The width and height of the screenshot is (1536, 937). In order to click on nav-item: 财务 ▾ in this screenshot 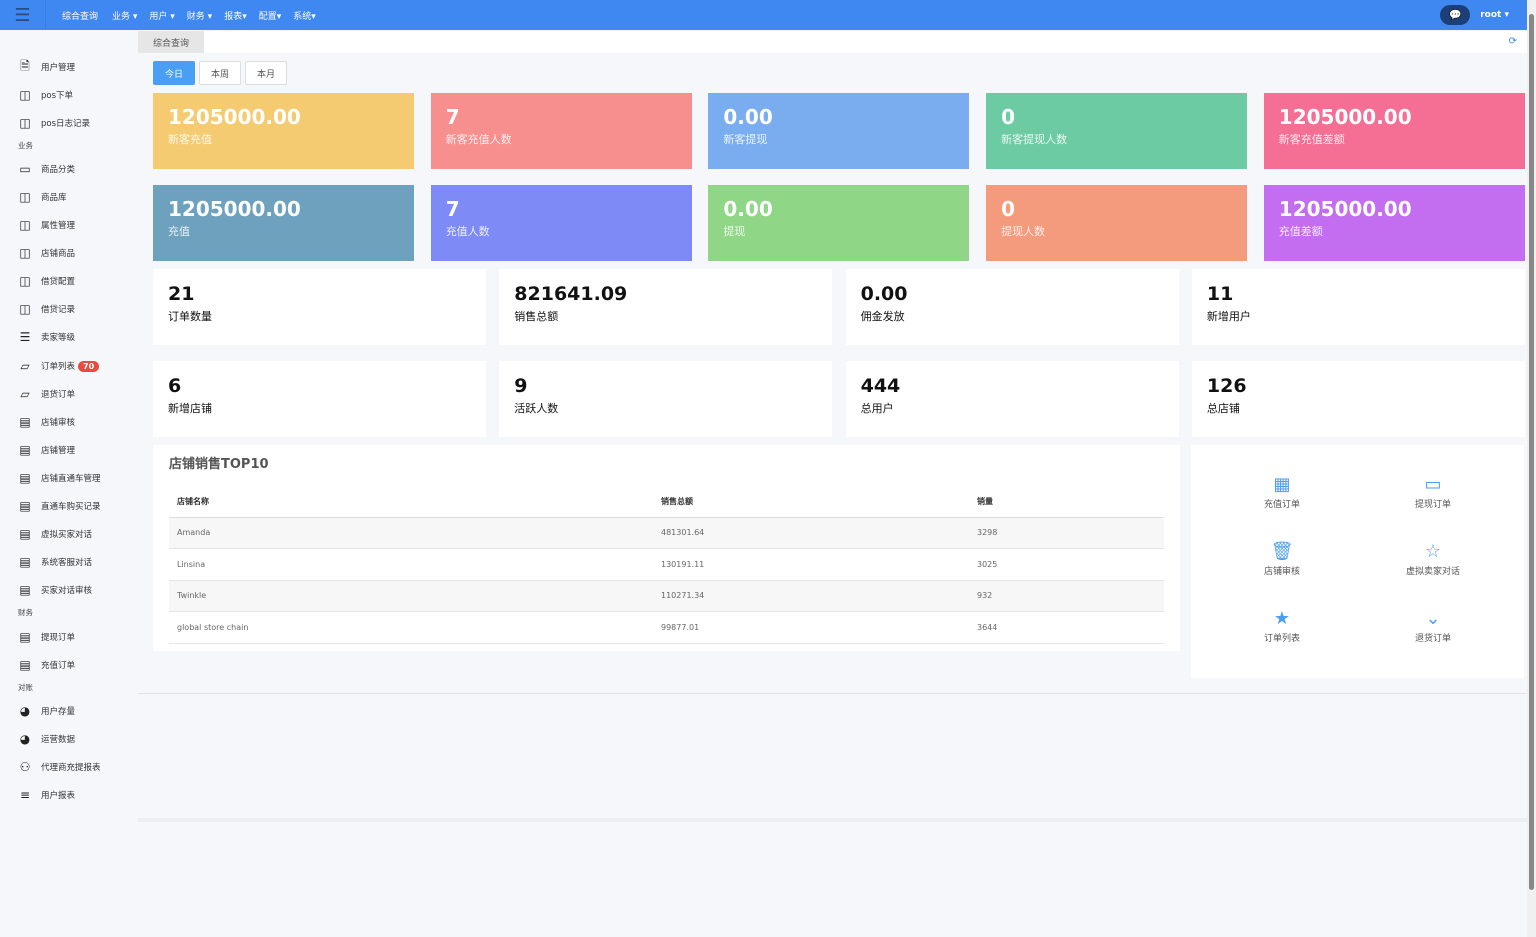, I will do `click(199, 16)`.